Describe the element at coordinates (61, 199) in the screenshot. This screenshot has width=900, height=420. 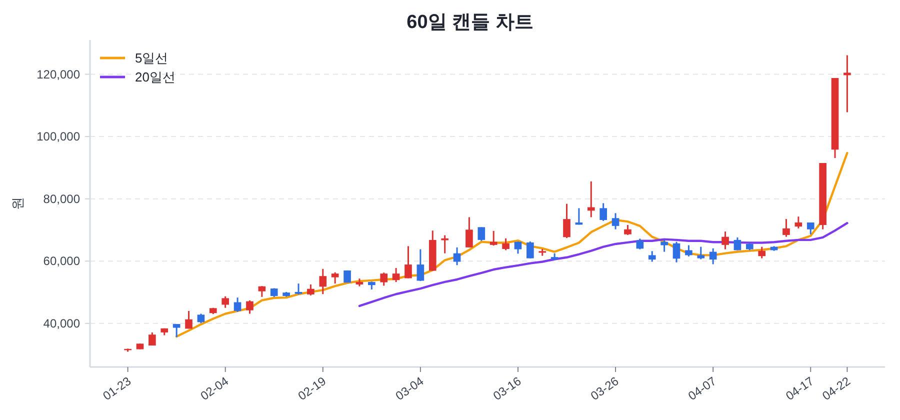
I see `y-tick-label: 80,000` at that location.